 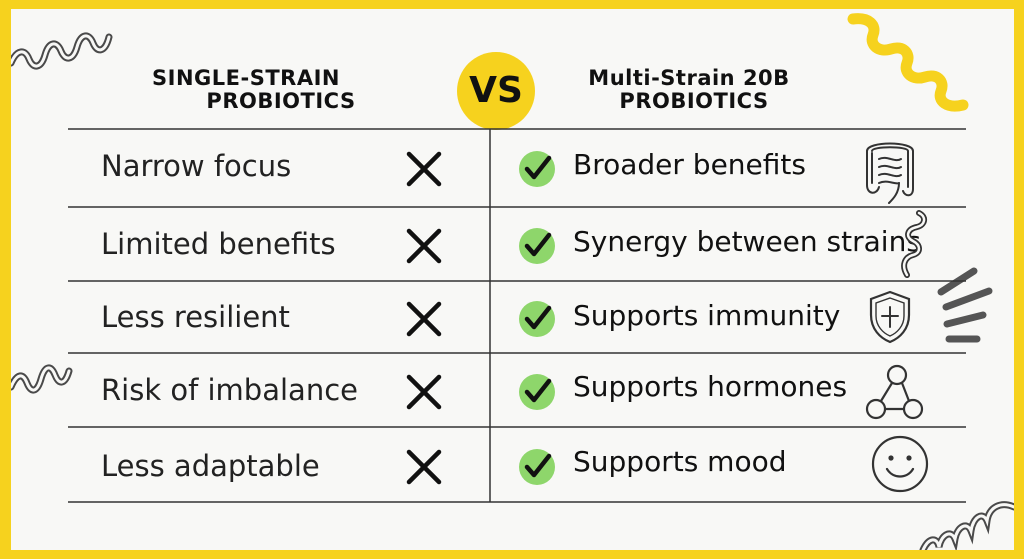 What do you see at coordinates (680, 461) in the screenshot?
I see `multi-strain-item: Supports mood` at bounding box center [680, 461].